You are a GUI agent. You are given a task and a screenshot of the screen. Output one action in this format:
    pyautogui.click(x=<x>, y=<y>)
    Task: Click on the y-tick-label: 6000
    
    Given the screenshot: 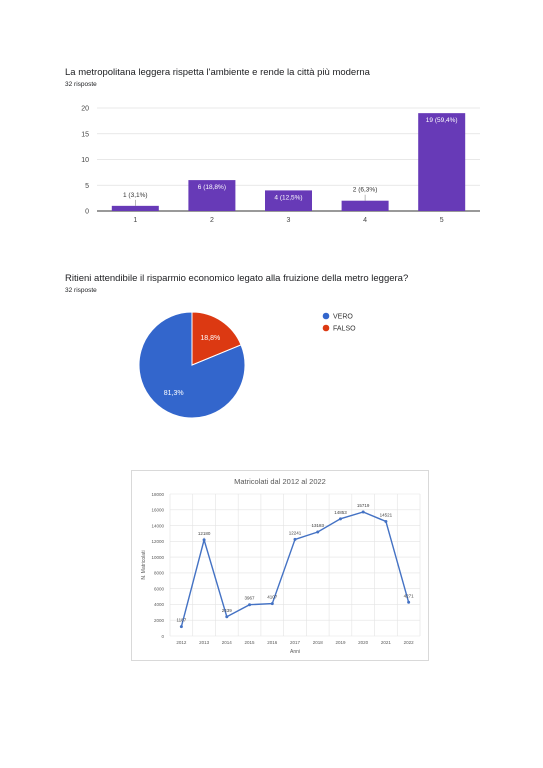 What is the action you would take?
    pyautogui.click(x=159, y=588)
    